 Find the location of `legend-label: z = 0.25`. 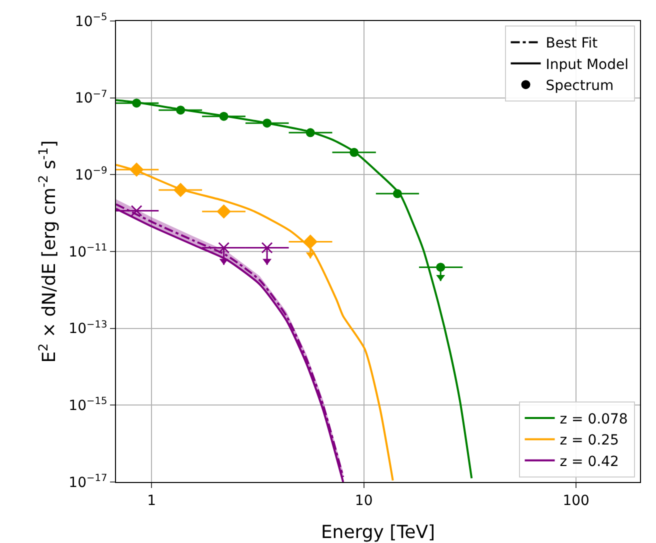

legend-label: z = 0.25 is located at coordinates (589, 440).